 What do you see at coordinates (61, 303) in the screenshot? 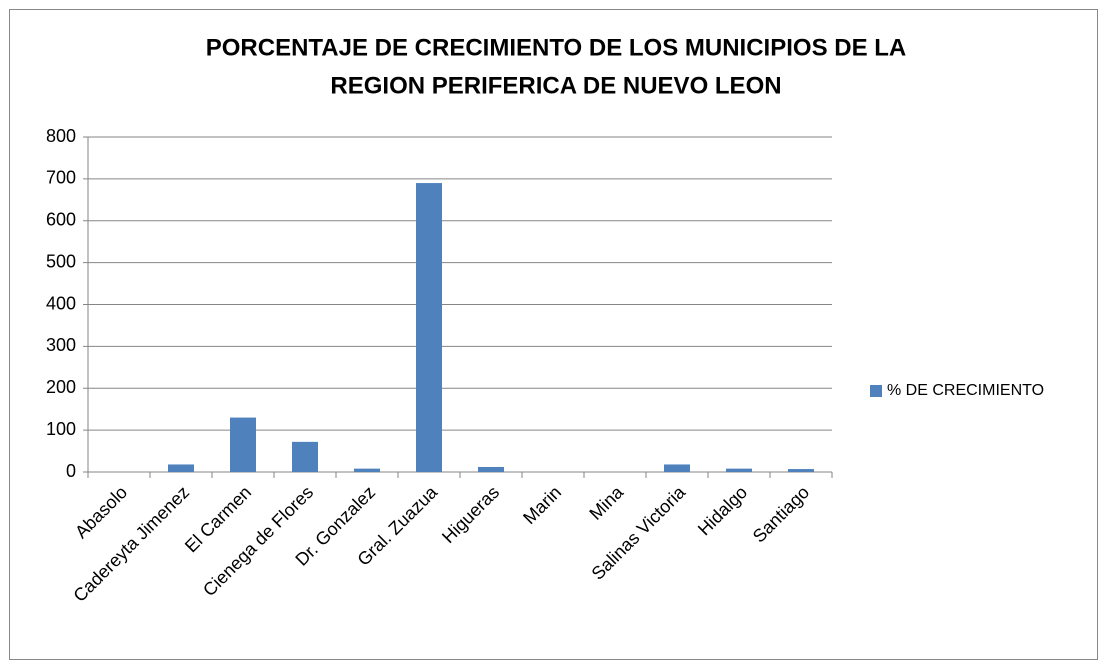
I see `y-tick-label: 400` at bounding box center [61, 303].